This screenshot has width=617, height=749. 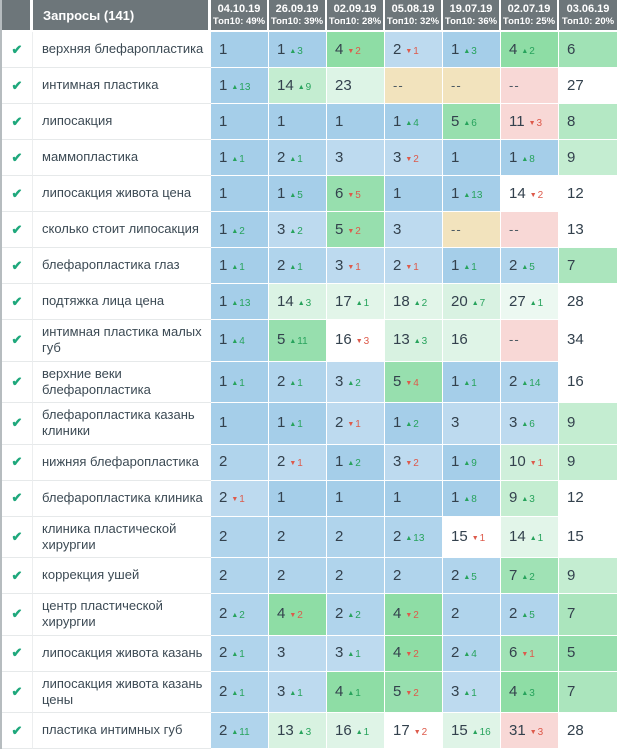 What do you see at coordinates (530, 576) in the screenshot?
I see `position-cell: 7 ▲2` at bounding box center [530, 576].